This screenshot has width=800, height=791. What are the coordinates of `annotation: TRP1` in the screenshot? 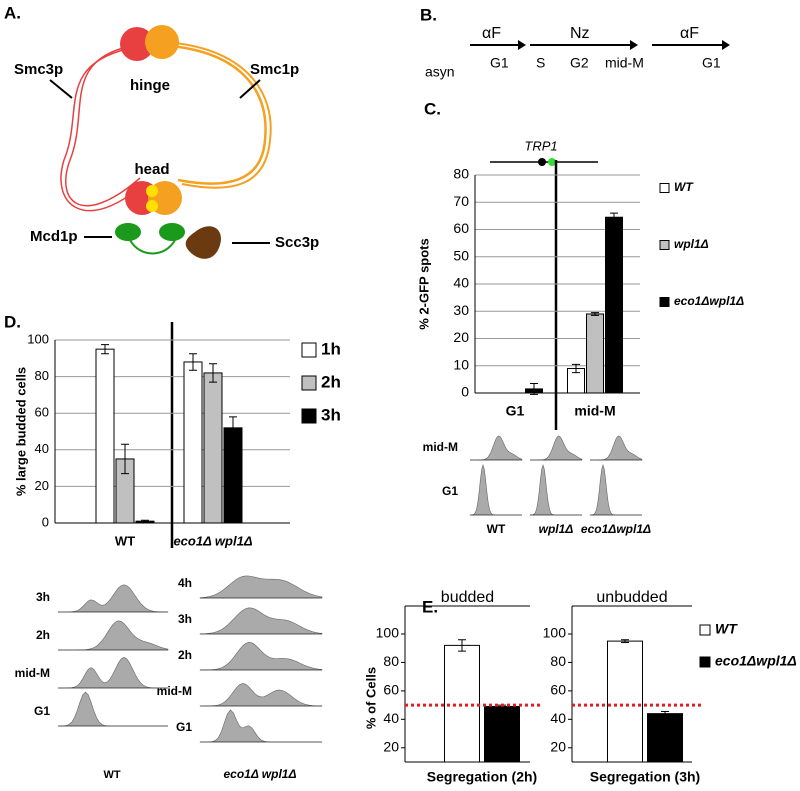 It's located at (540, 145).